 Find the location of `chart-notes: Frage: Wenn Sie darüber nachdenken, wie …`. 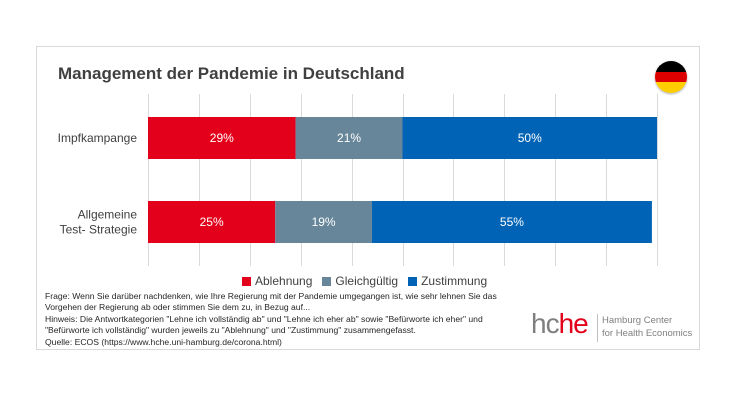

chart-notes: Frage: Wenn Sie darüber nachdenken, wie … is located at coordinates (285, 319).